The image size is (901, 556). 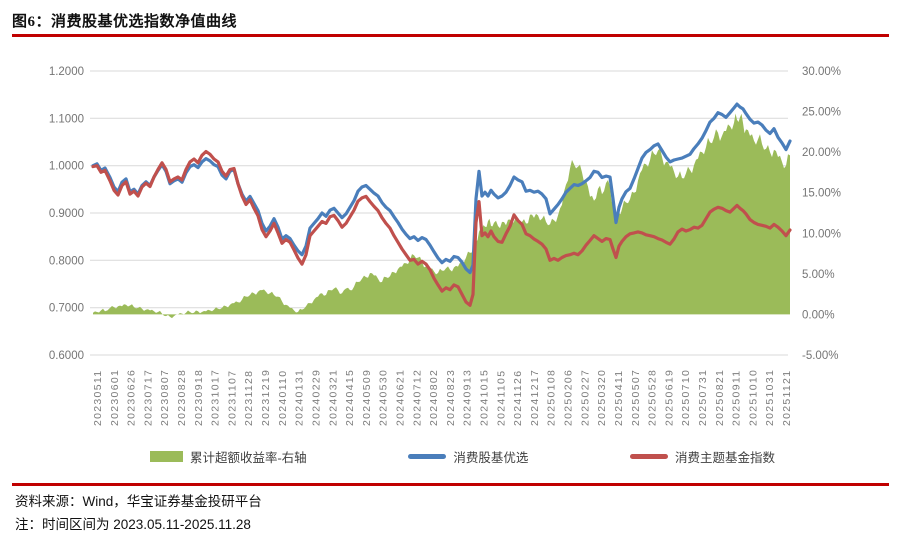 What do you see at coordinates (182, 397) in the screenshot?
I see `svg-text: 20230828` at bounding box center [182, 397].